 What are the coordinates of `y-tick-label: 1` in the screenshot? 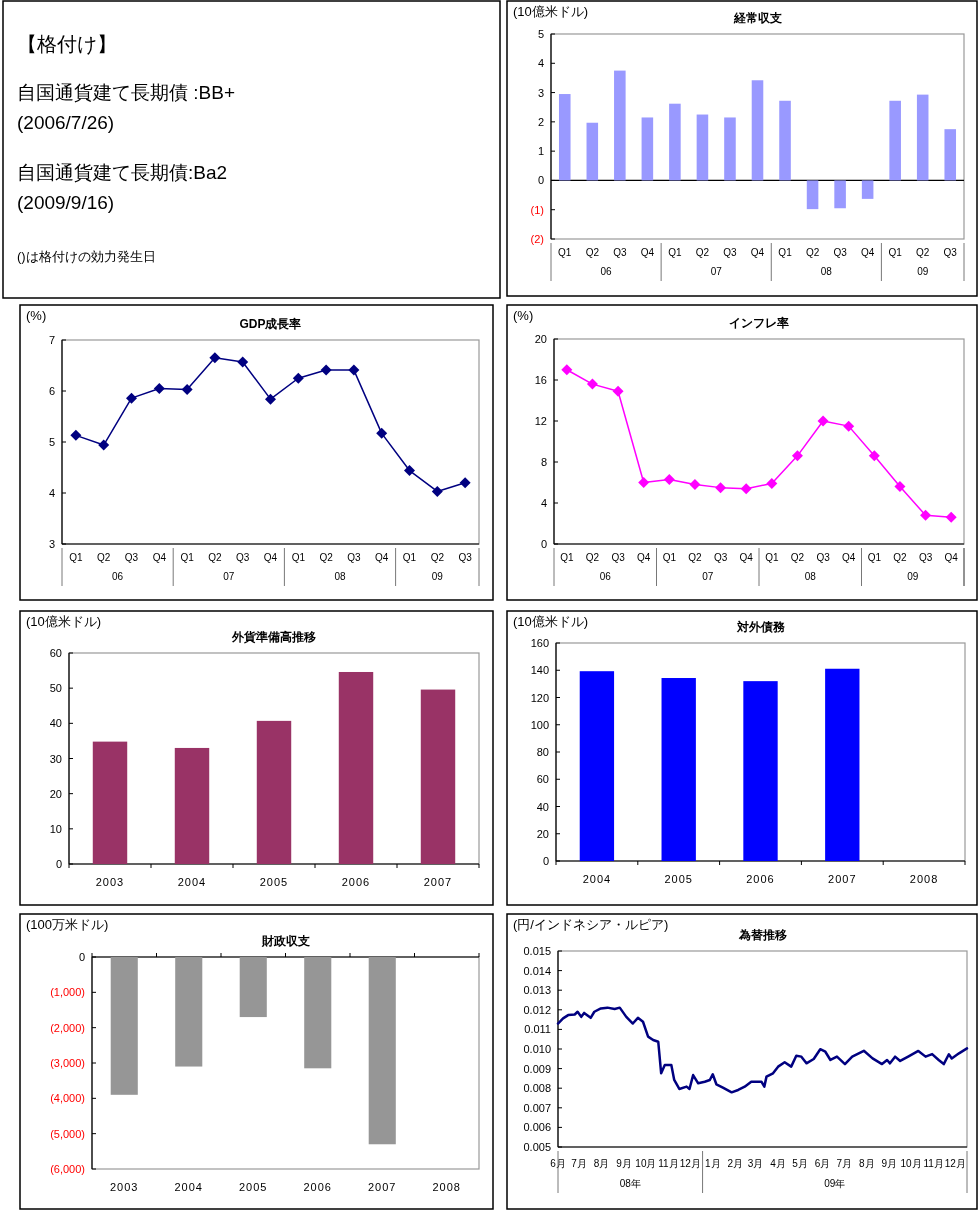 It's located at (540, 151).